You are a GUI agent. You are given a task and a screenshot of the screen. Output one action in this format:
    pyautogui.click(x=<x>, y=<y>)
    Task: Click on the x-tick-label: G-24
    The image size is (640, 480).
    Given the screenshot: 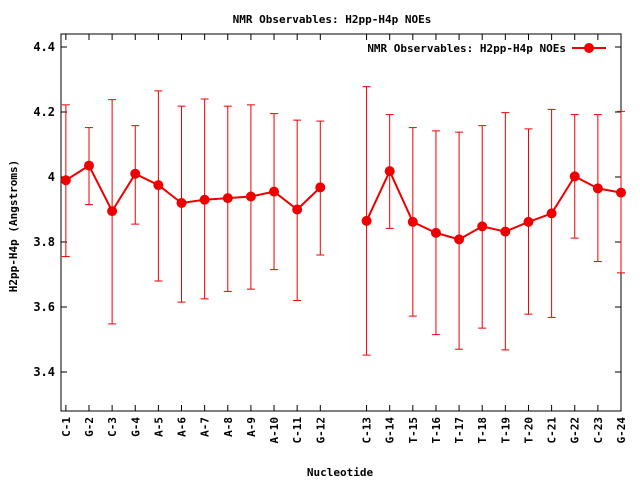 What is the action you would take?
    pyautogui.click(x=621, y=430)
    